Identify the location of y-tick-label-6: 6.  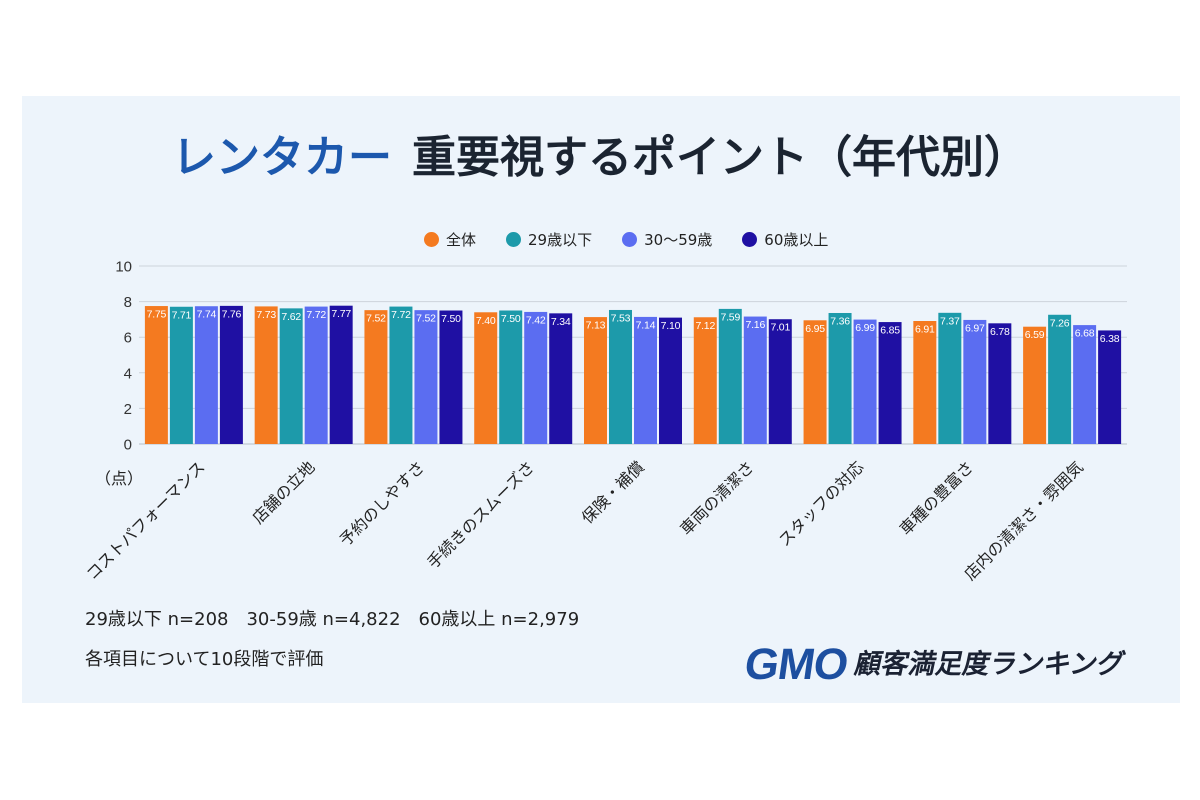
(128, 338).